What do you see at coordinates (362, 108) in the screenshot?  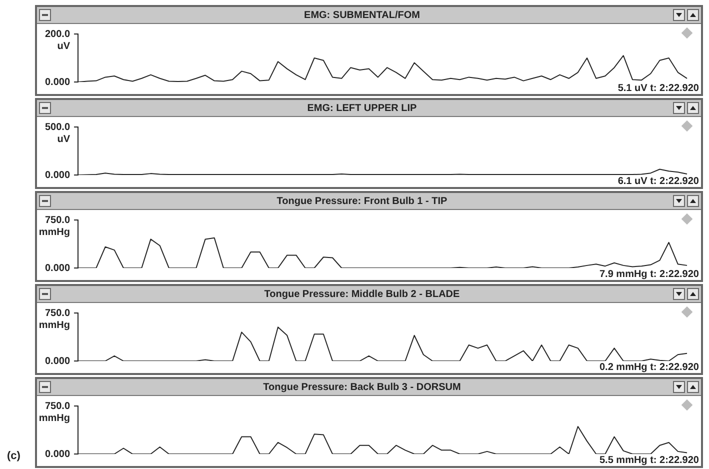 I see `chart-title: EMG: LEFT UPPER LIP` at bounding box center [362, 108].